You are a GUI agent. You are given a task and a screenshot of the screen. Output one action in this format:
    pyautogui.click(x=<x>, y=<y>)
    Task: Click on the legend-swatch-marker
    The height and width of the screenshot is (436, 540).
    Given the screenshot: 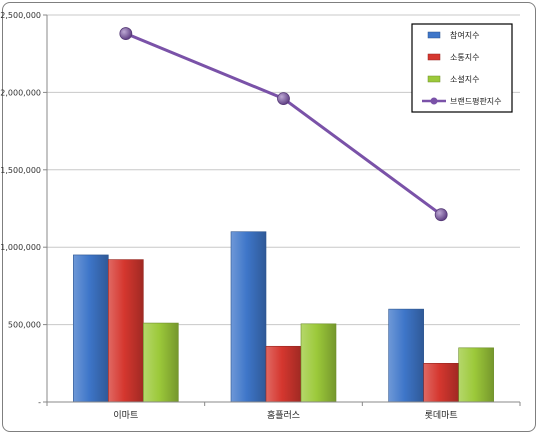 What is the action you would take?
    pyautogui.click(x=434, y=101)
    